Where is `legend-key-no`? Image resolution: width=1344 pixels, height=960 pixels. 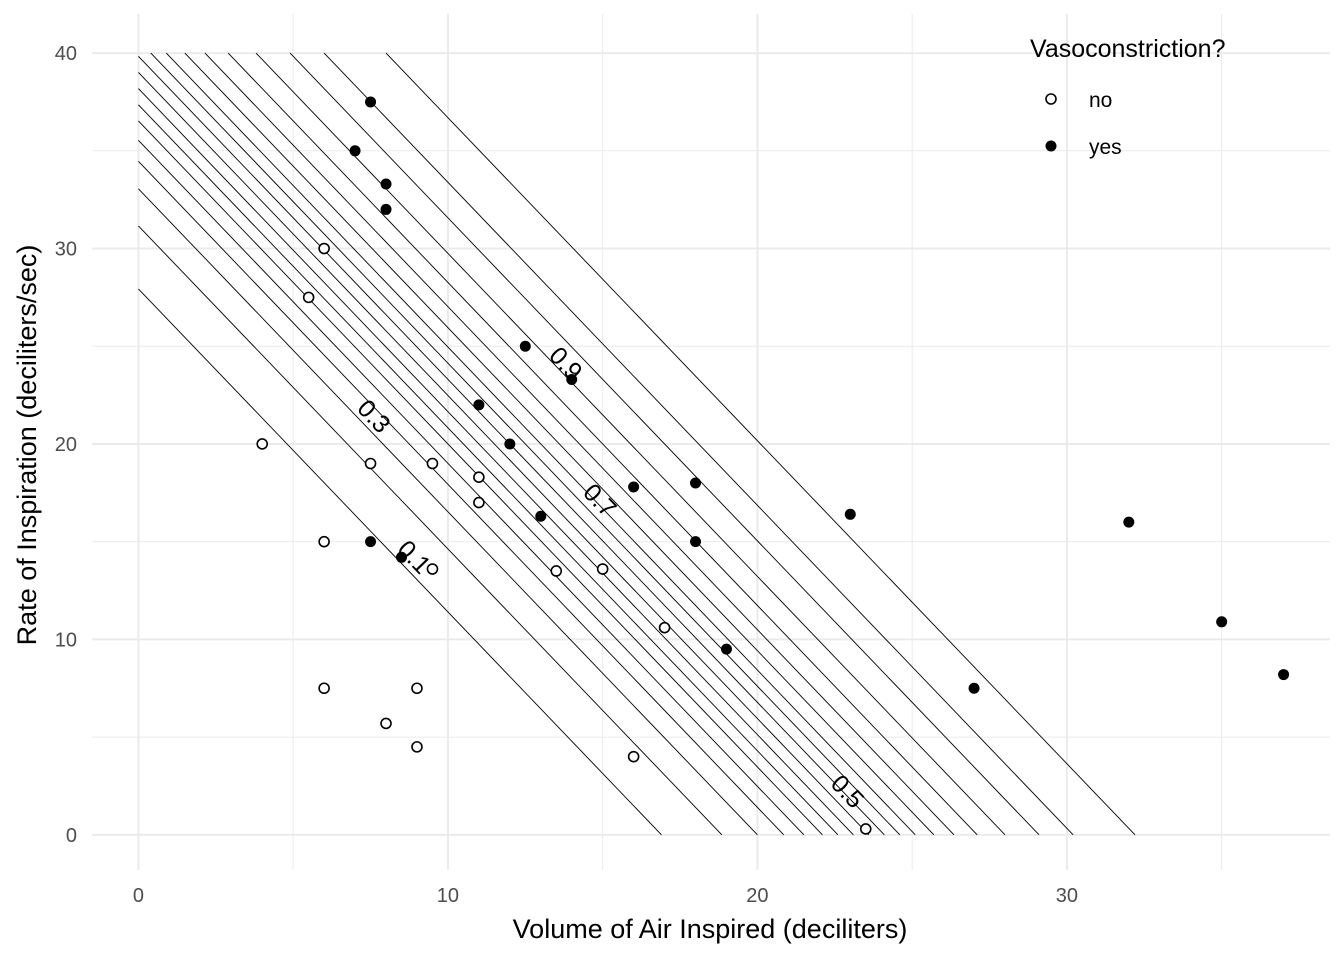
legend-key-no is located at coordinates (1051, 99).